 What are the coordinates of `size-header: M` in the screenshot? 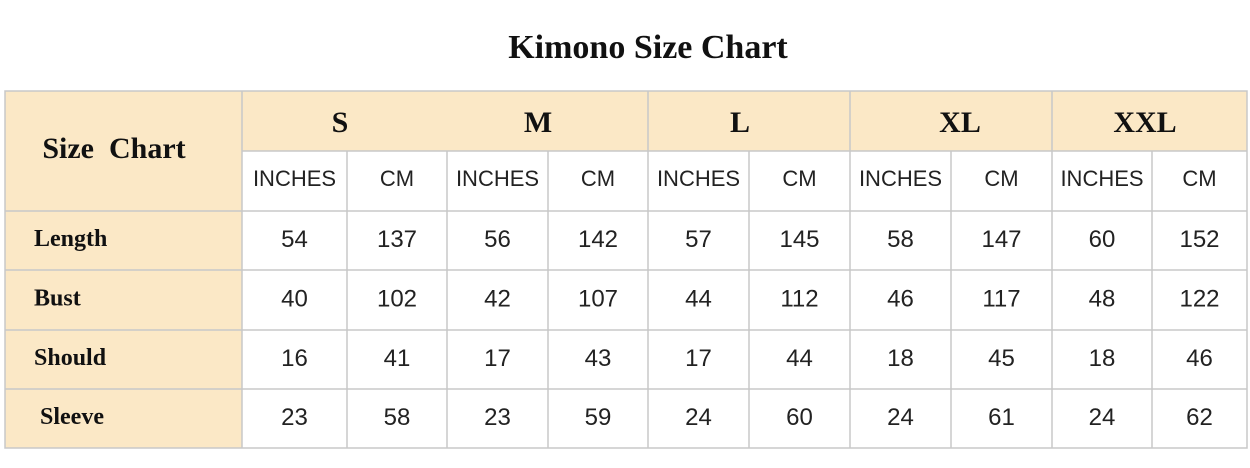 It's located at (538, 122).